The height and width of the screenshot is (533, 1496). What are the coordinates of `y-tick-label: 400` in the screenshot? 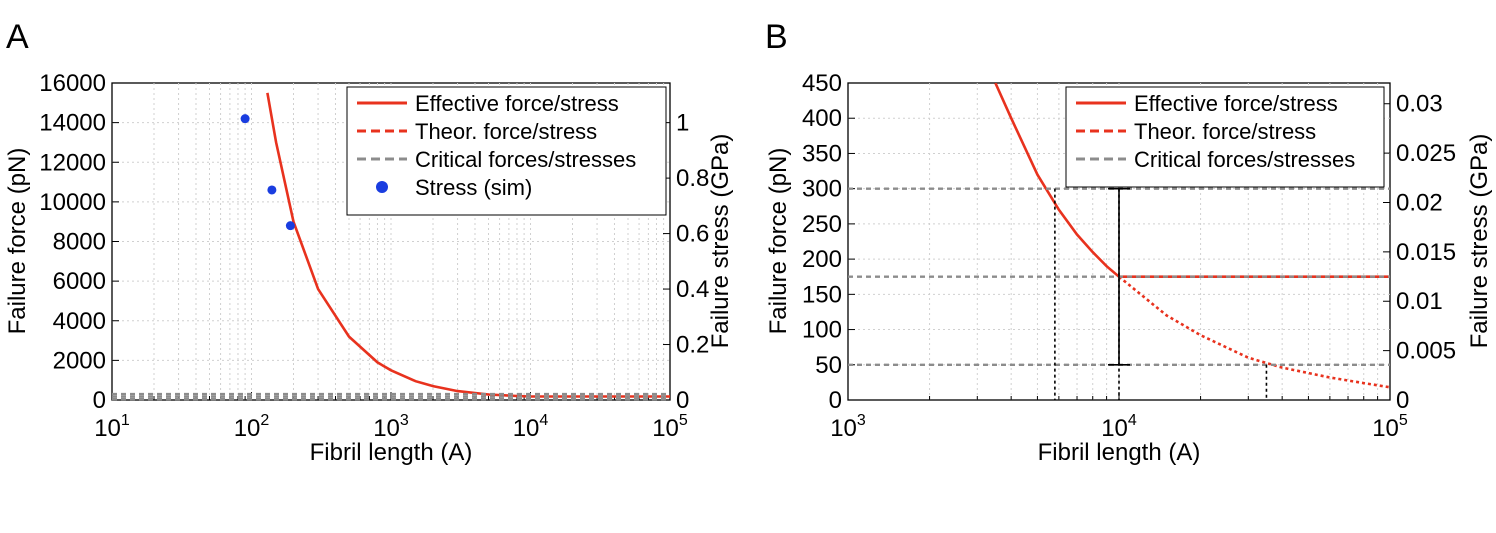 It's located at (822, 118).